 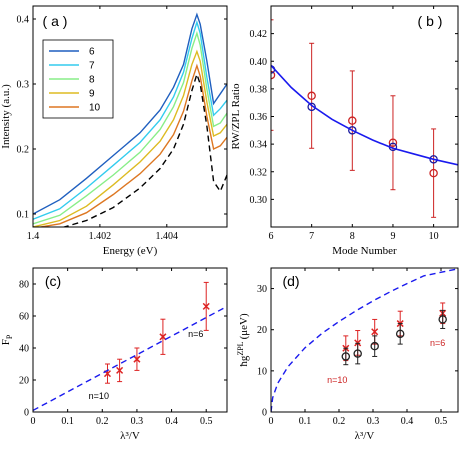 I want to click on y-tick-label-c: 80, so click(x=24, y=285).